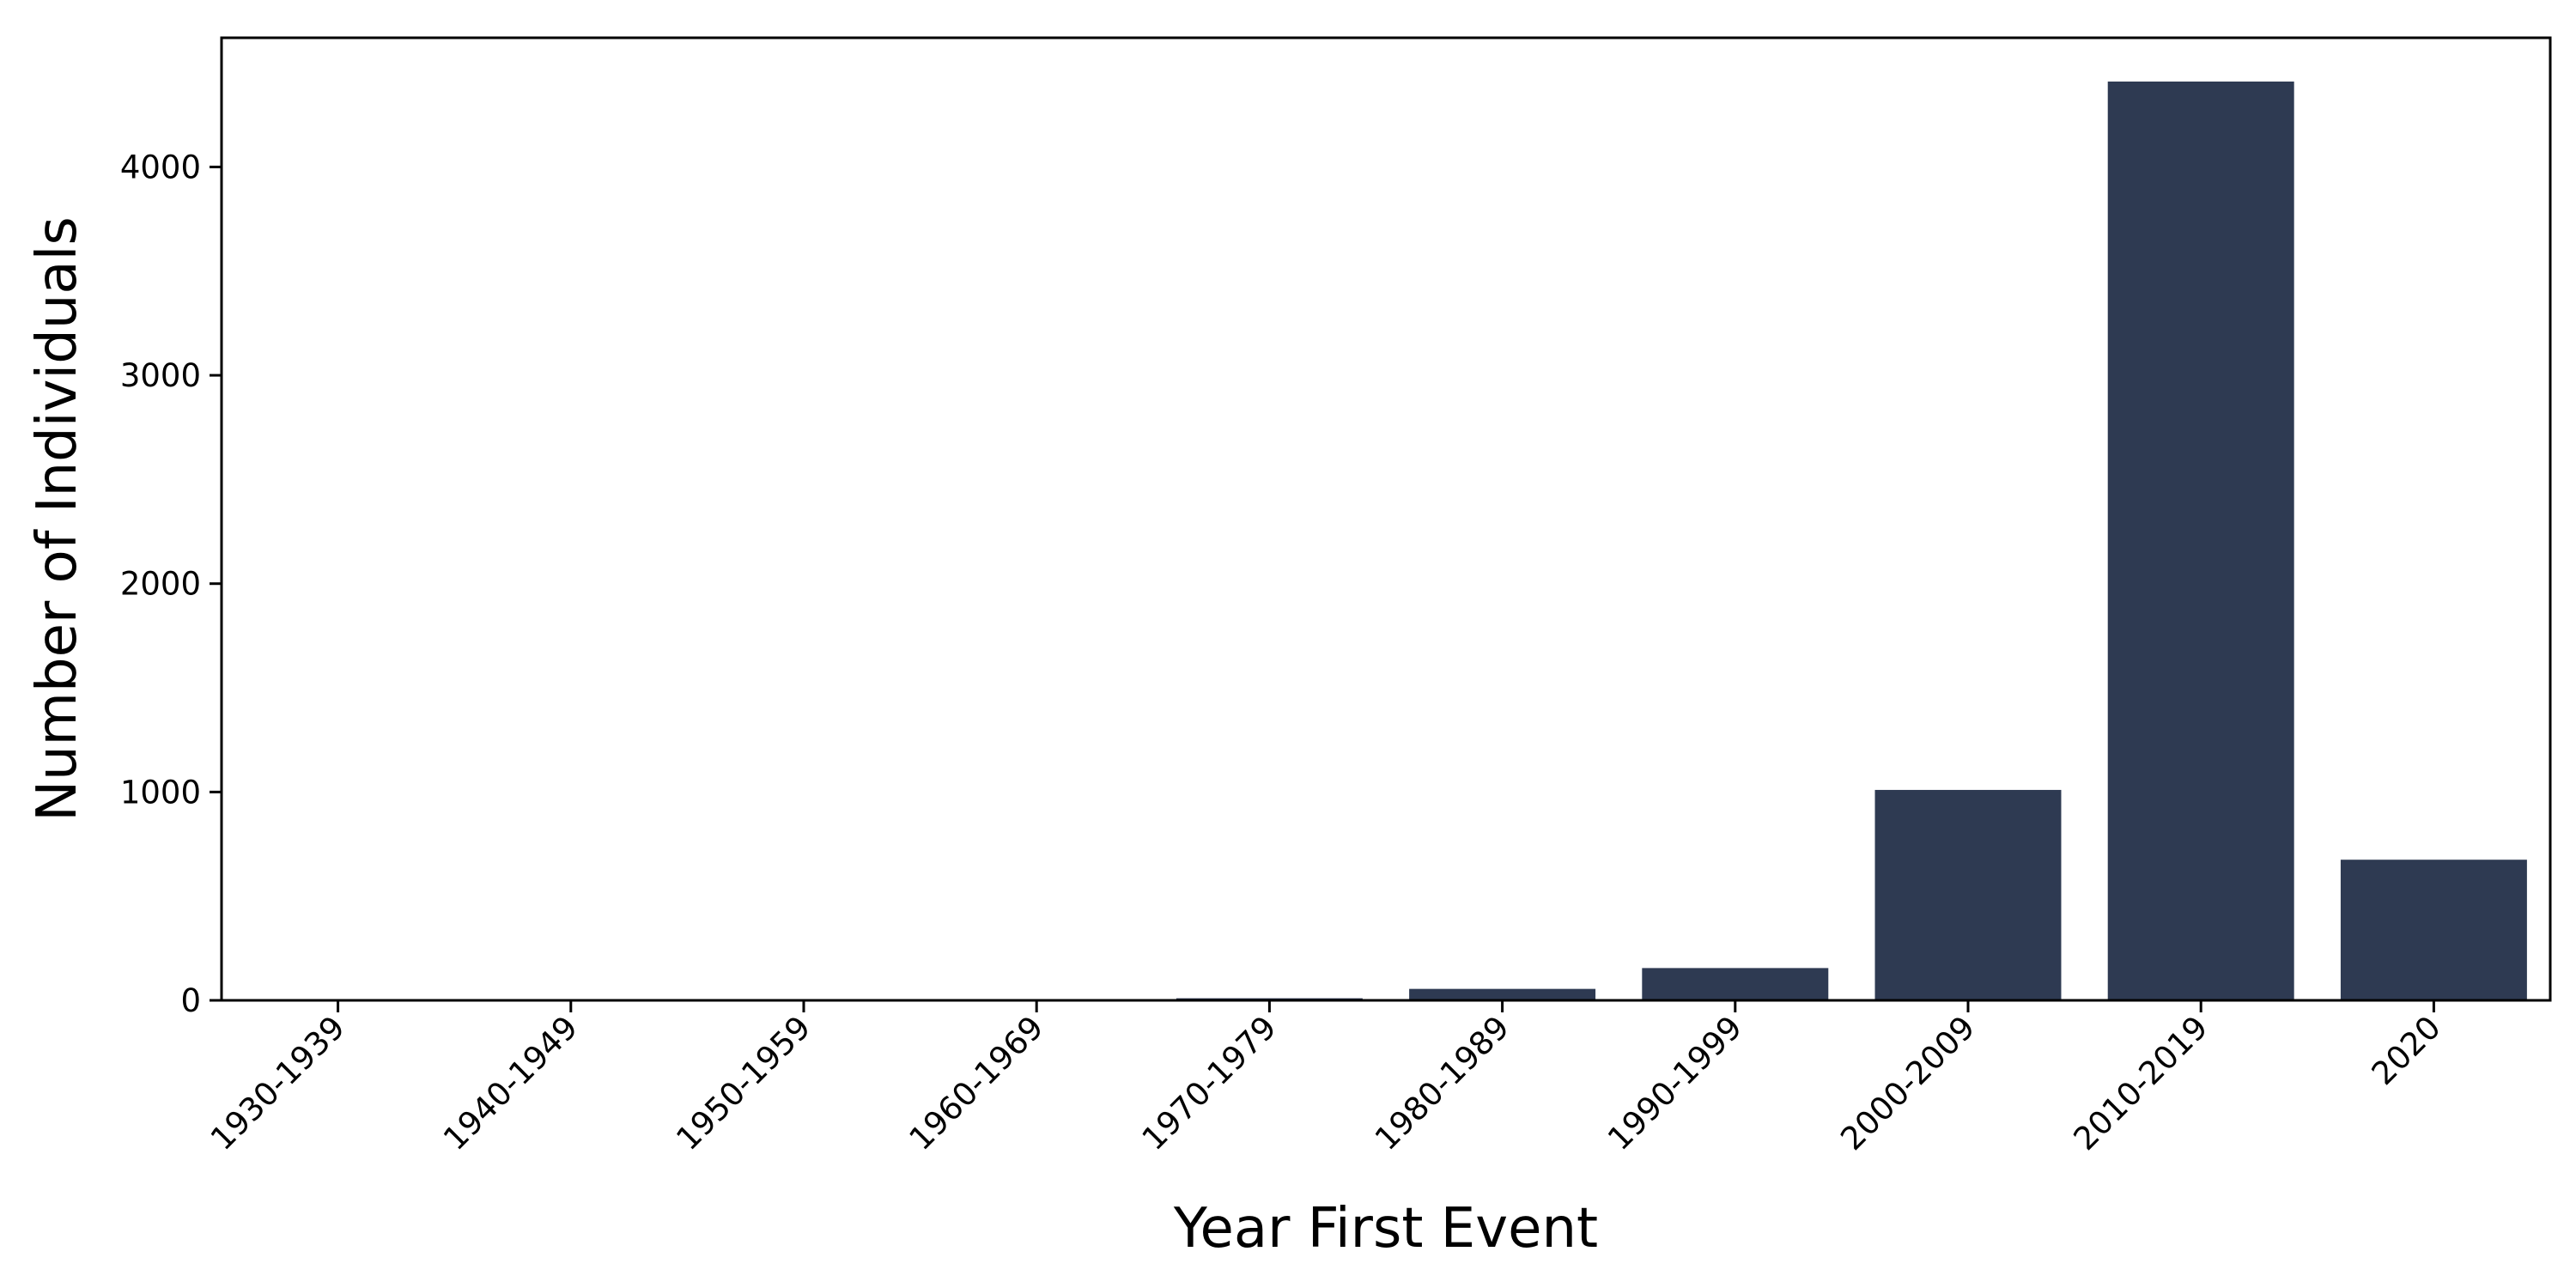  I want to click on x-tick-label: 2000-2009, so click(1908, 1083).